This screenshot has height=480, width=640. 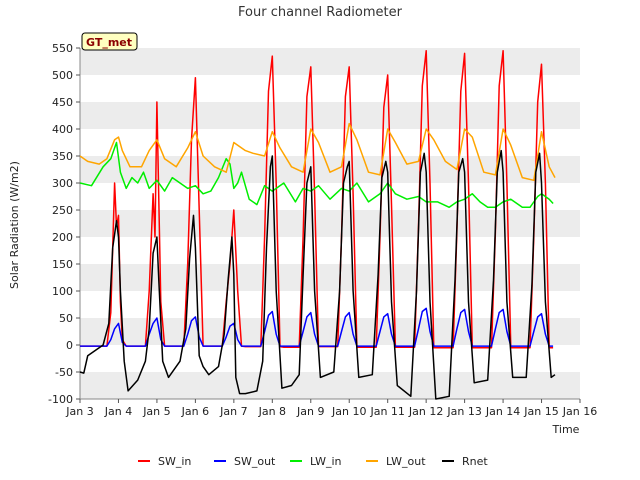 I want to click on x-tick-label: Jan 8, so click(x=272, y=411).